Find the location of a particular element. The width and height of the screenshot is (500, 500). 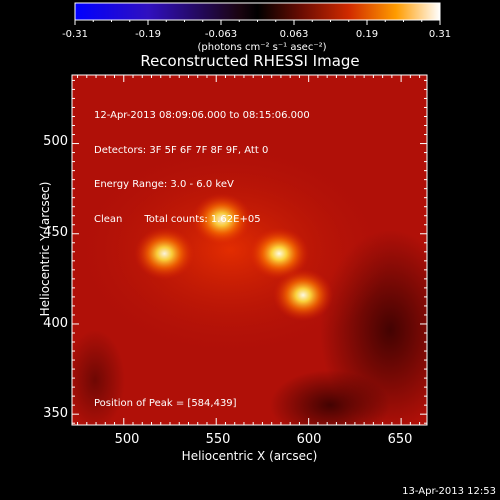

y-axis-label: Heliocentric Y (arcsec) is located at coordinates (45, 249).